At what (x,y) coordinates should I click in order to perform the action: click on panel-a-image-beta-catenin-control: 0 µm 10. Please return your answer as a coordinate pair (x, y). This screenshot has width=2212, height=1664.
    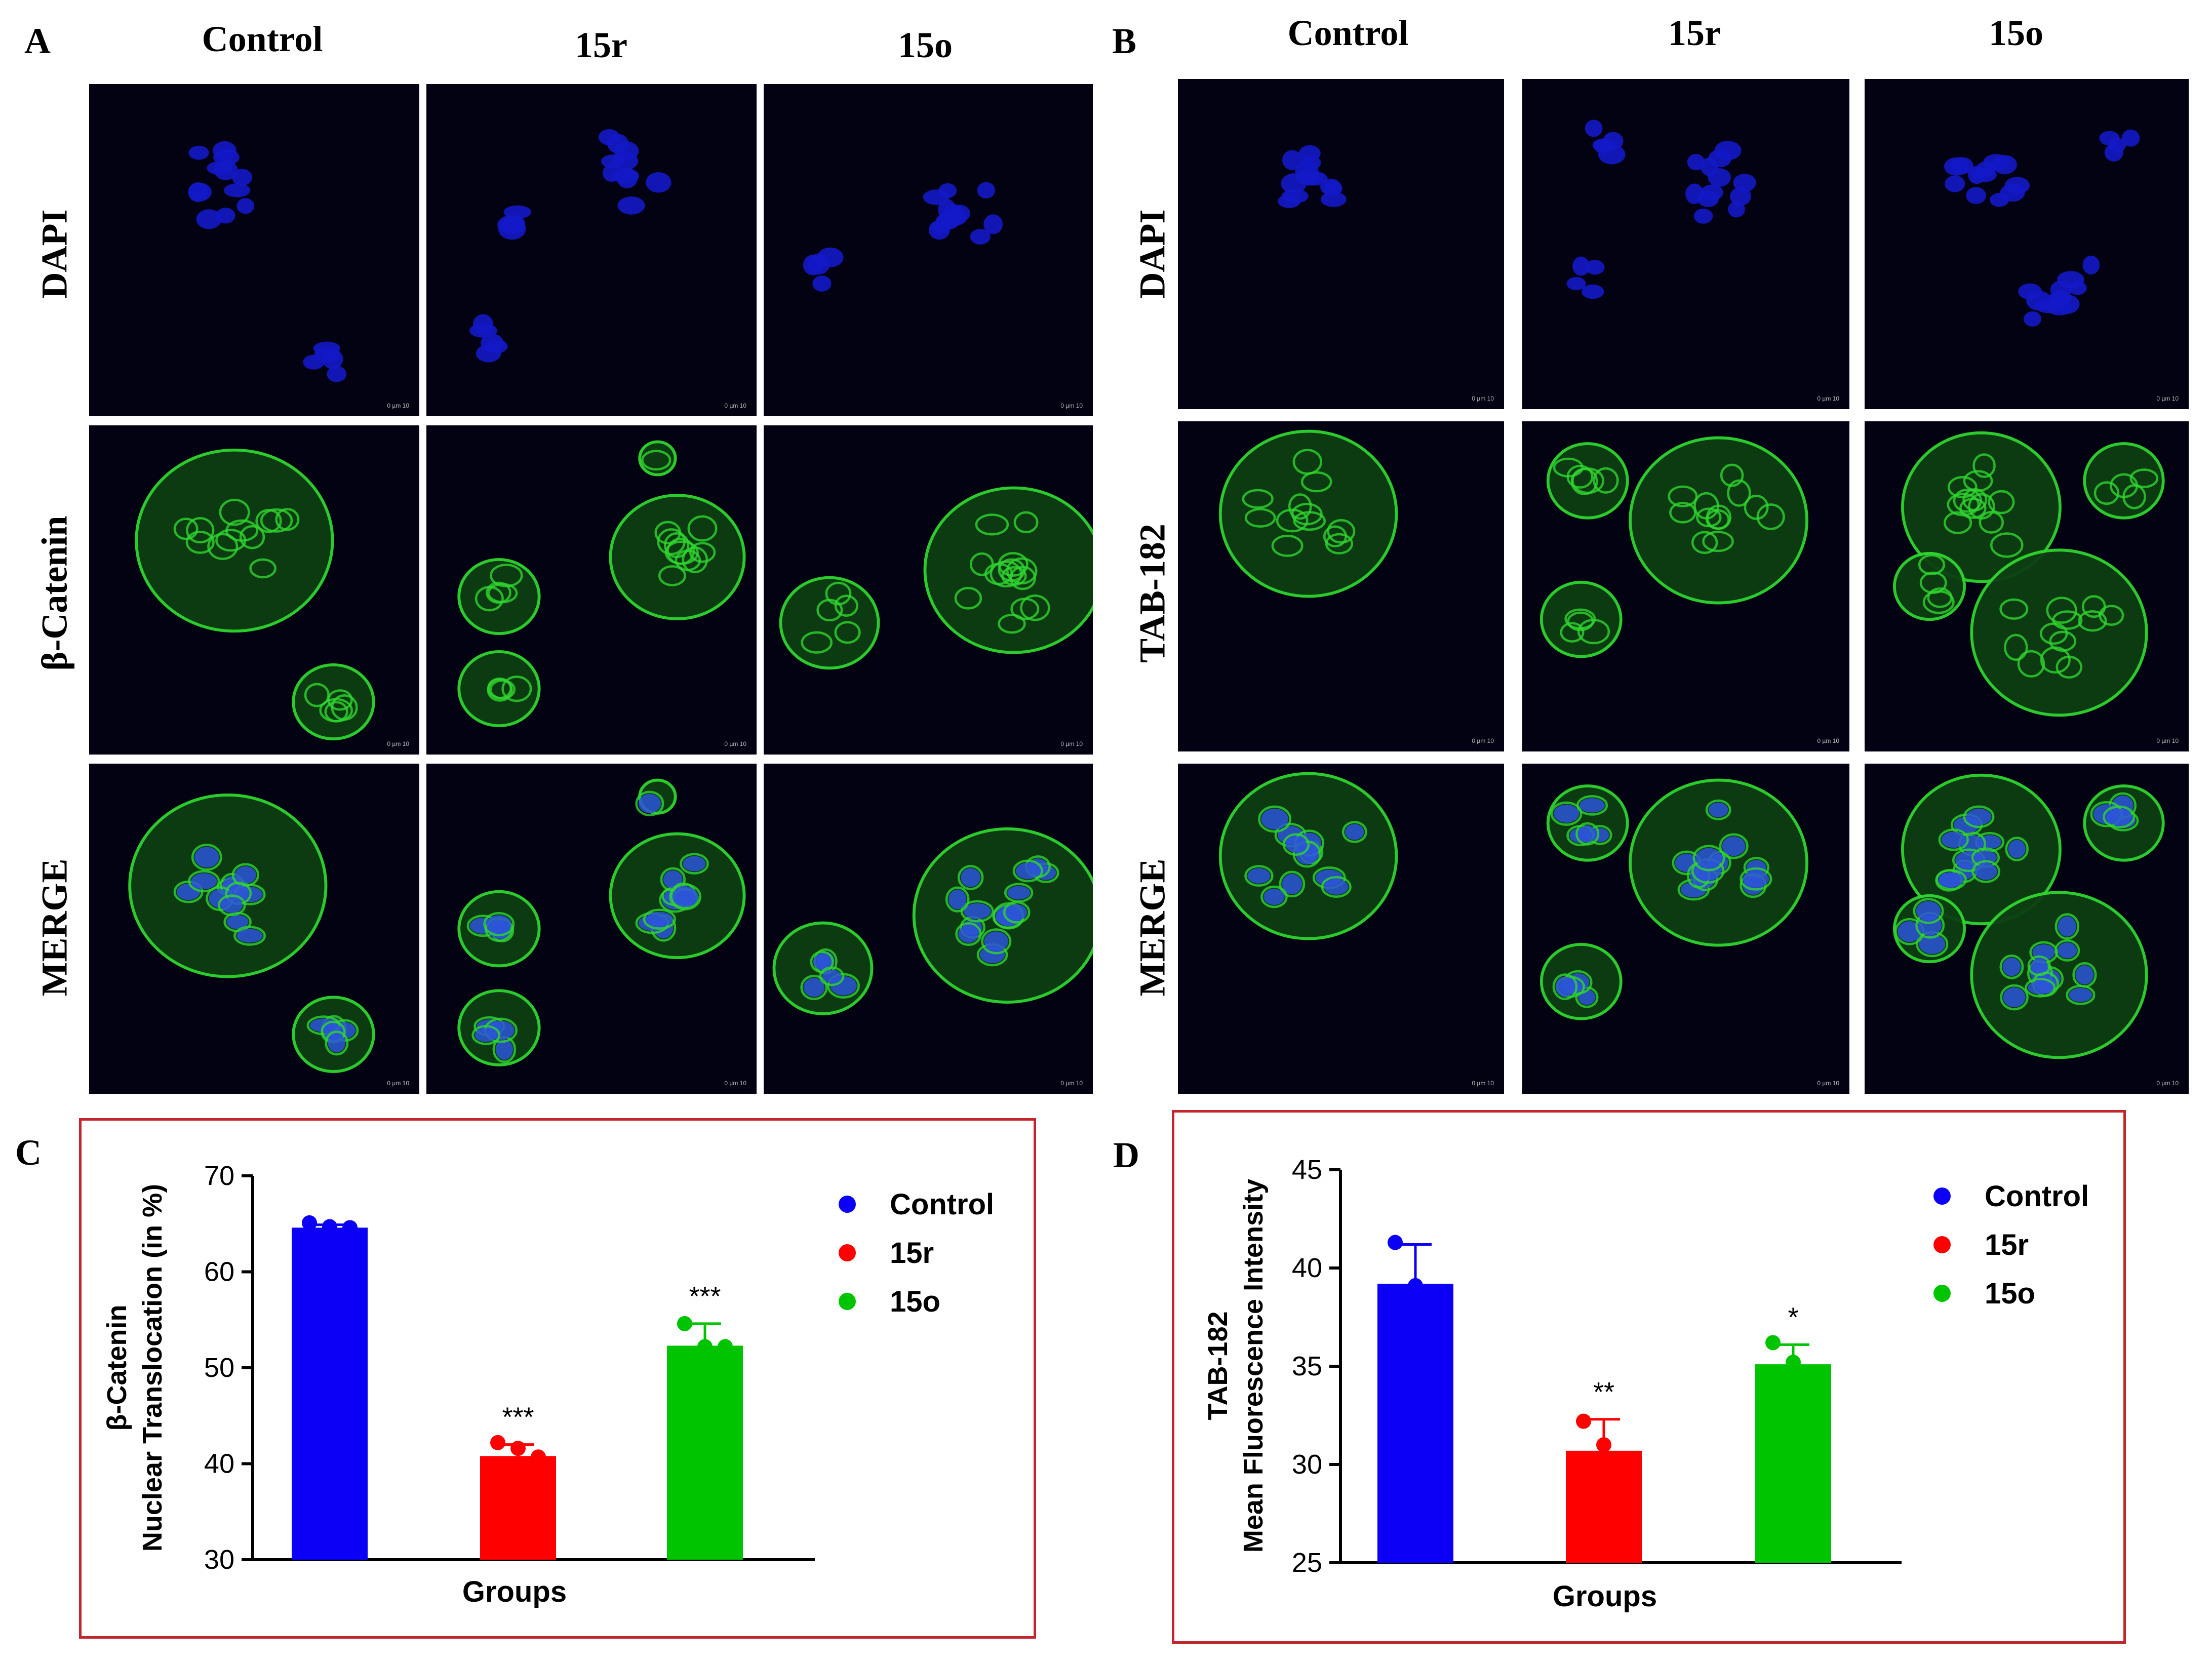
    Looking at the image, I should click on (254, 590).